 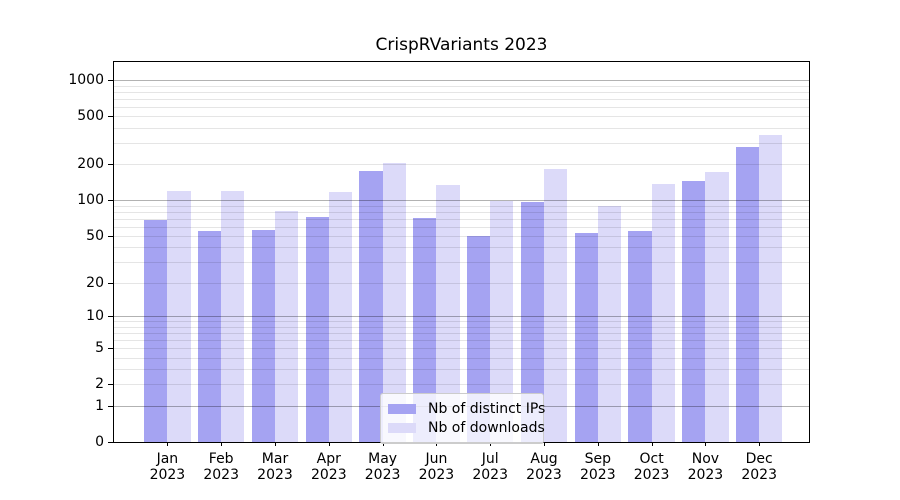 I want to click on x-tick-label-oct: Oct 2023, so click(x=651, y=467).